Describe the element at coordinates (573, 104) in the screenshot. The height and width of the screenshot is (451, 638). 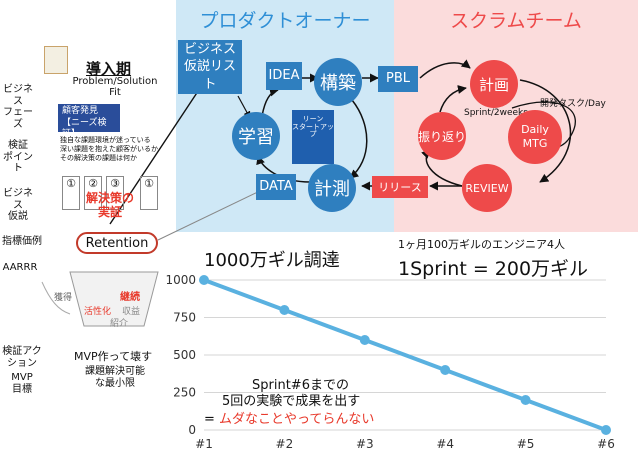
I see `dev-task-label: 開発タスク/Day` at that location.